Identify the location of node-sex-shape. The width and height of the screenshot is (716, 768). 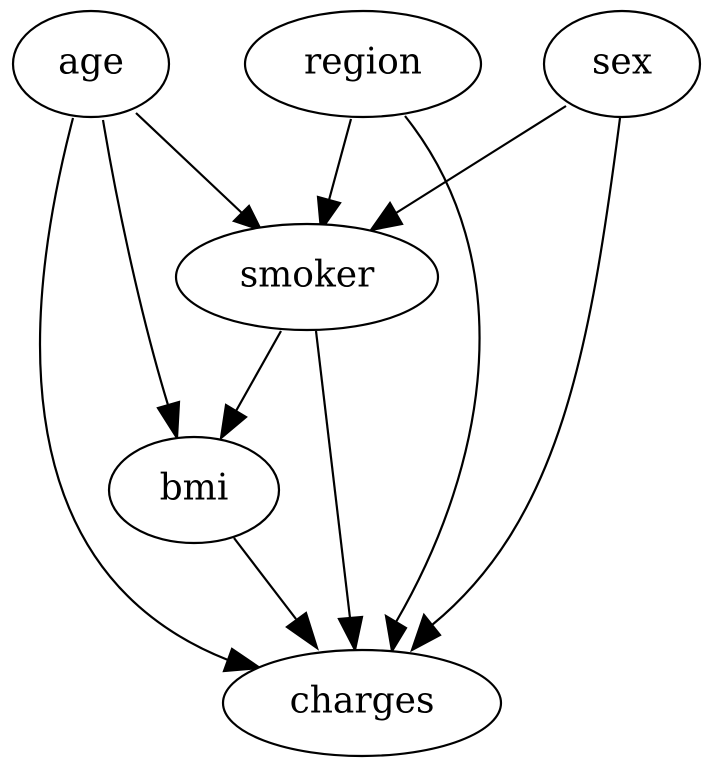
(622, 64).